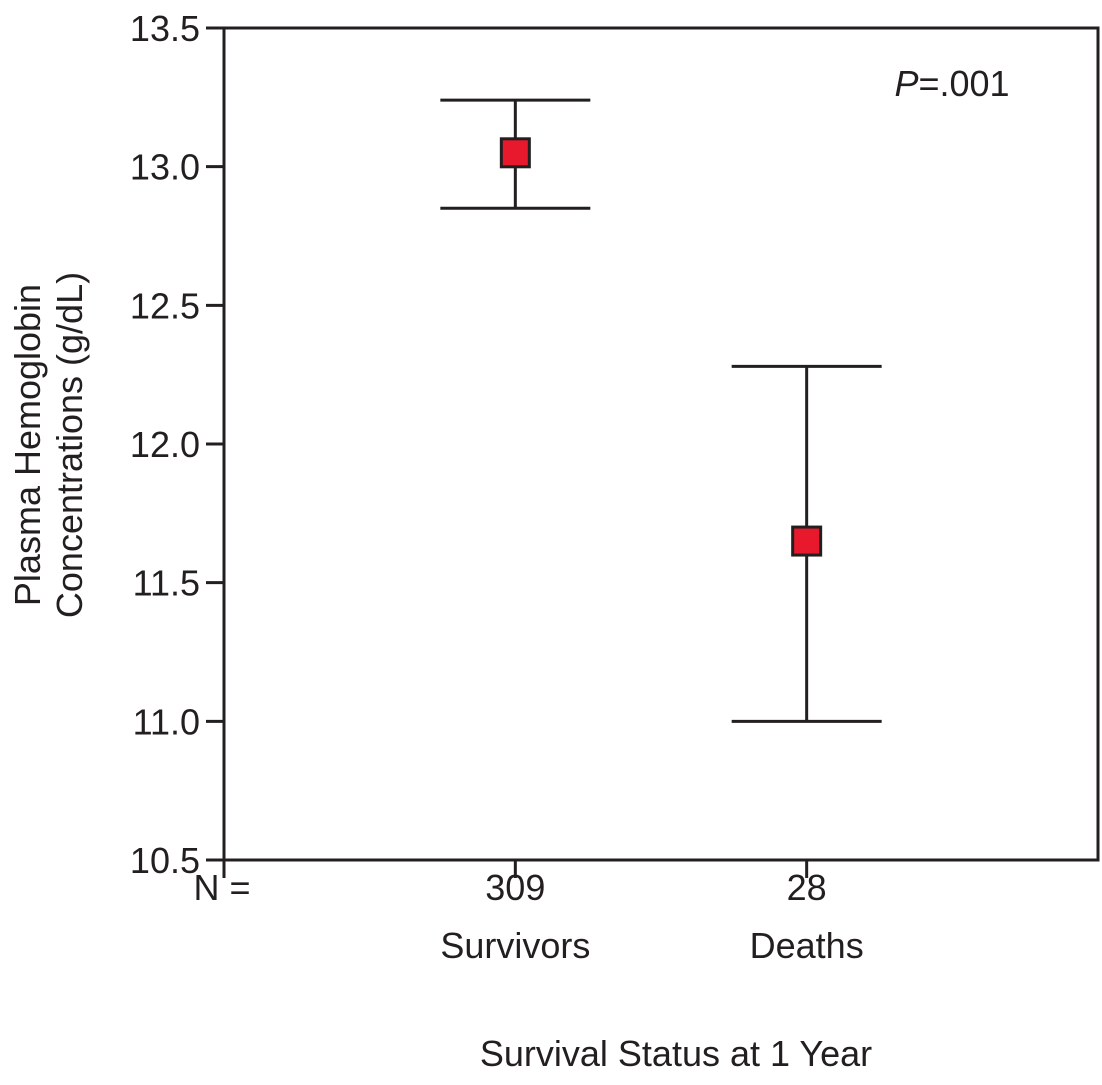  I want to click on y-tick-label: 13.5, so click(165, 28).